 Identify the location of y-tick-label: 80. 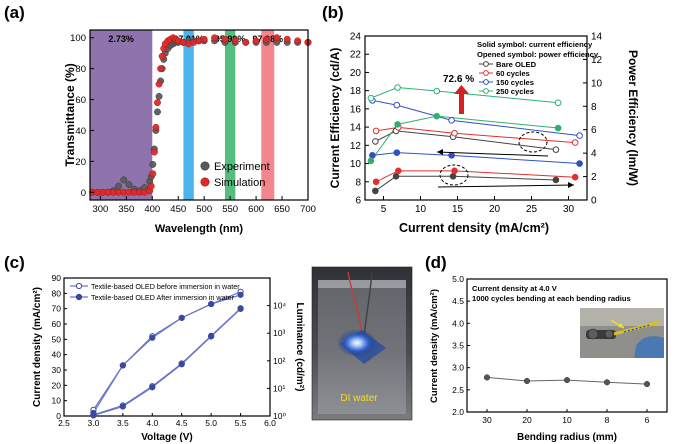
(80, 69).